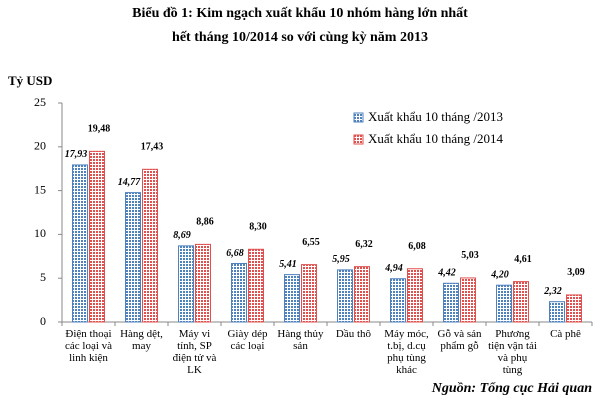 The height and width of the screenshot is (403, 601). What do you see at coordinates (99, 129) in the screenshot?
I see `value-label: 19,48` at bounding box center [99, 129].